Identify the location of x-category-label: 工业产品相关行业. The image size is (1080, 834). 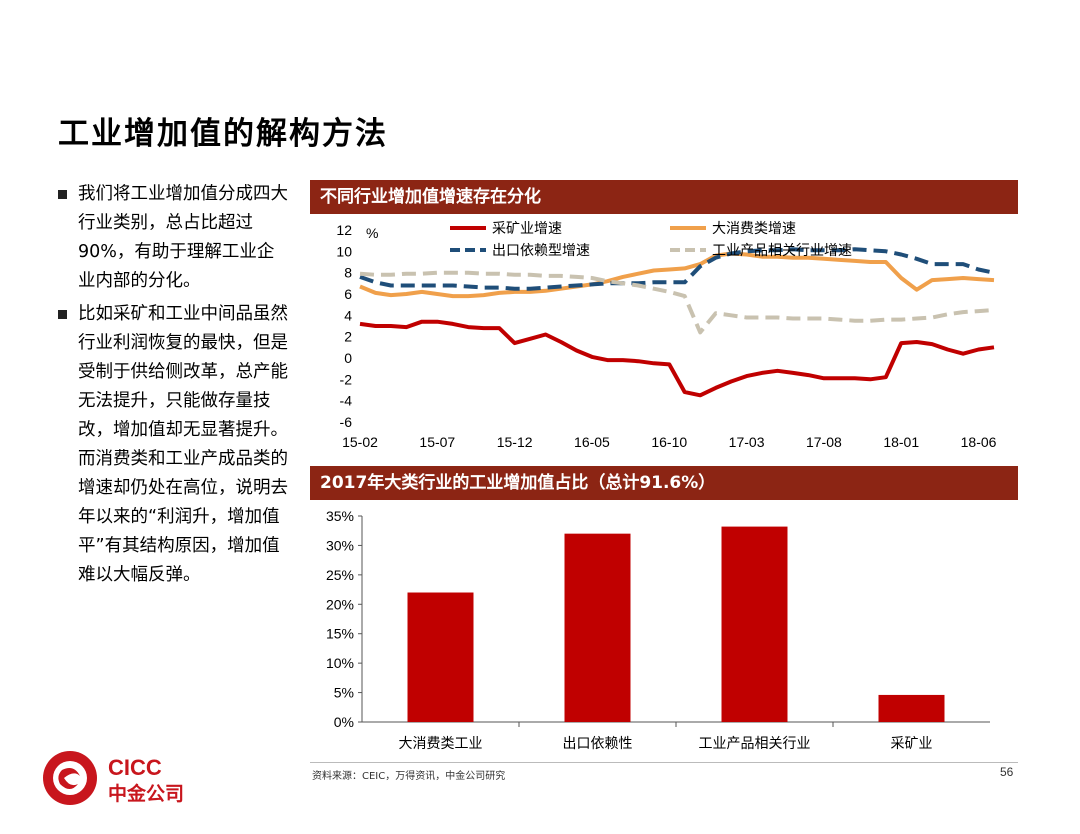
(755, 743).